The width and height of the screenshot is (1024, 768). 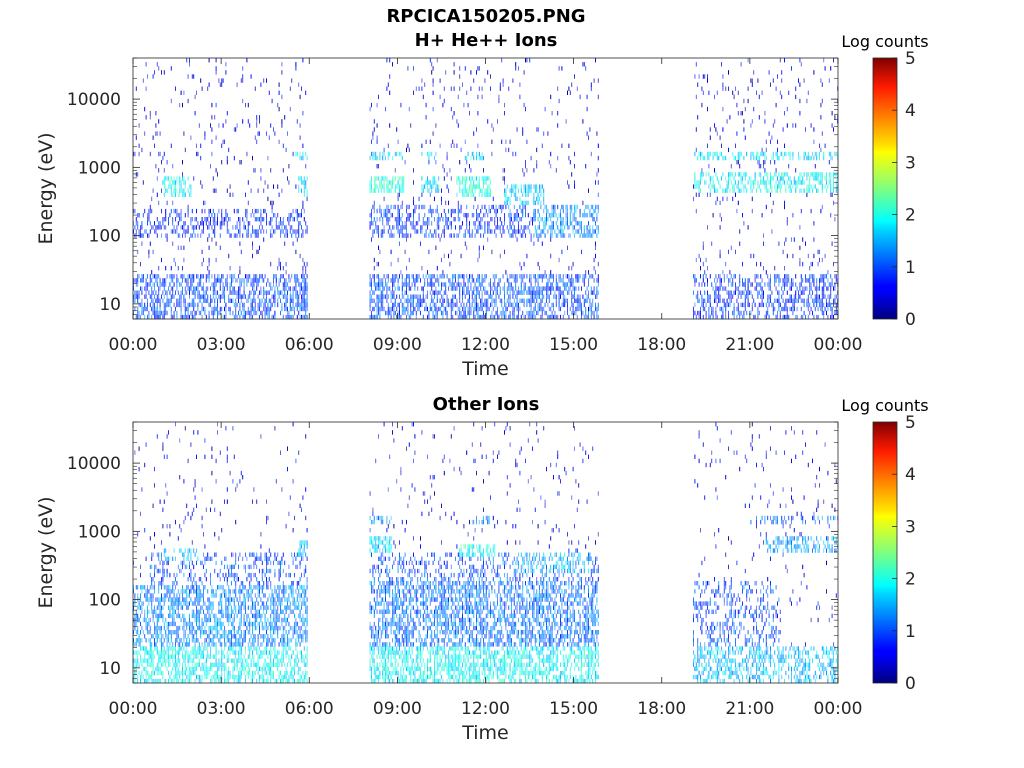 What do you see at coordinates (46, 188) in the screenshot?
I see `y-axis-label: Energy (eV)` at bounding box center [46, 188].